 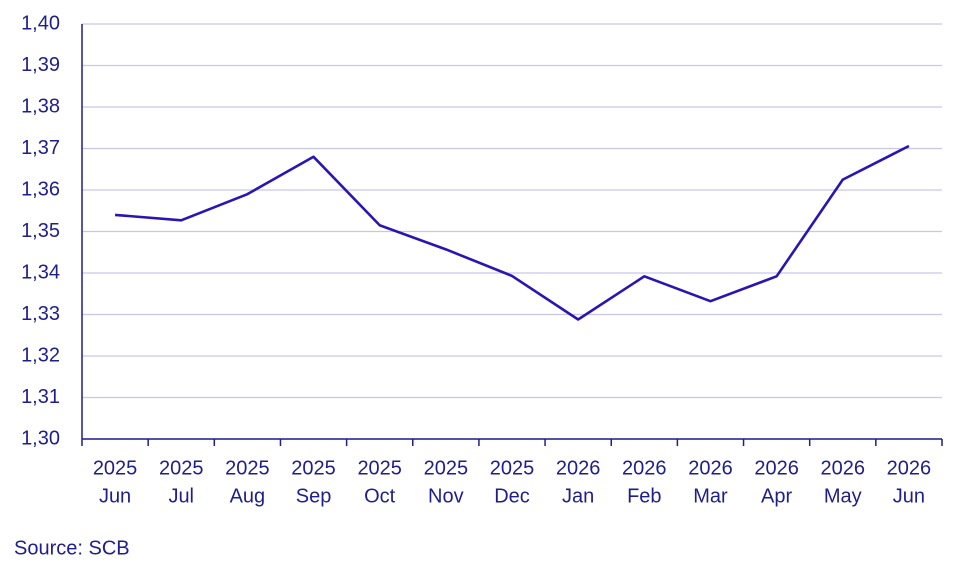 I want to click on y-tick-label: 1,31, so click(x=40, y=397).